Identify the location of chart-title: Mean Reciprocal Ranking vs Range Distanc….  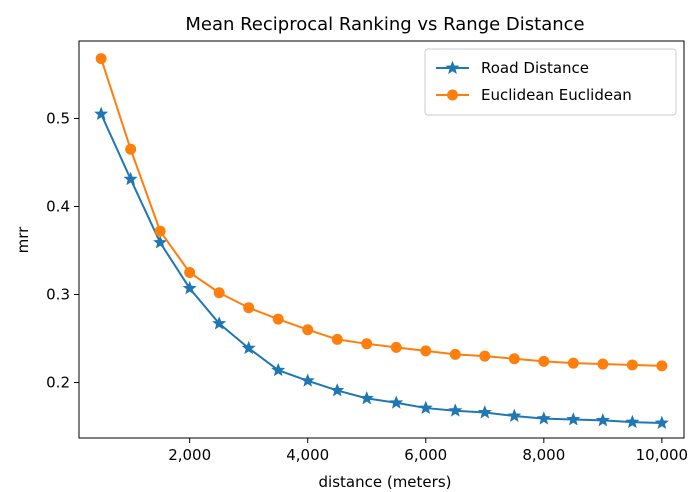
(384, 24).